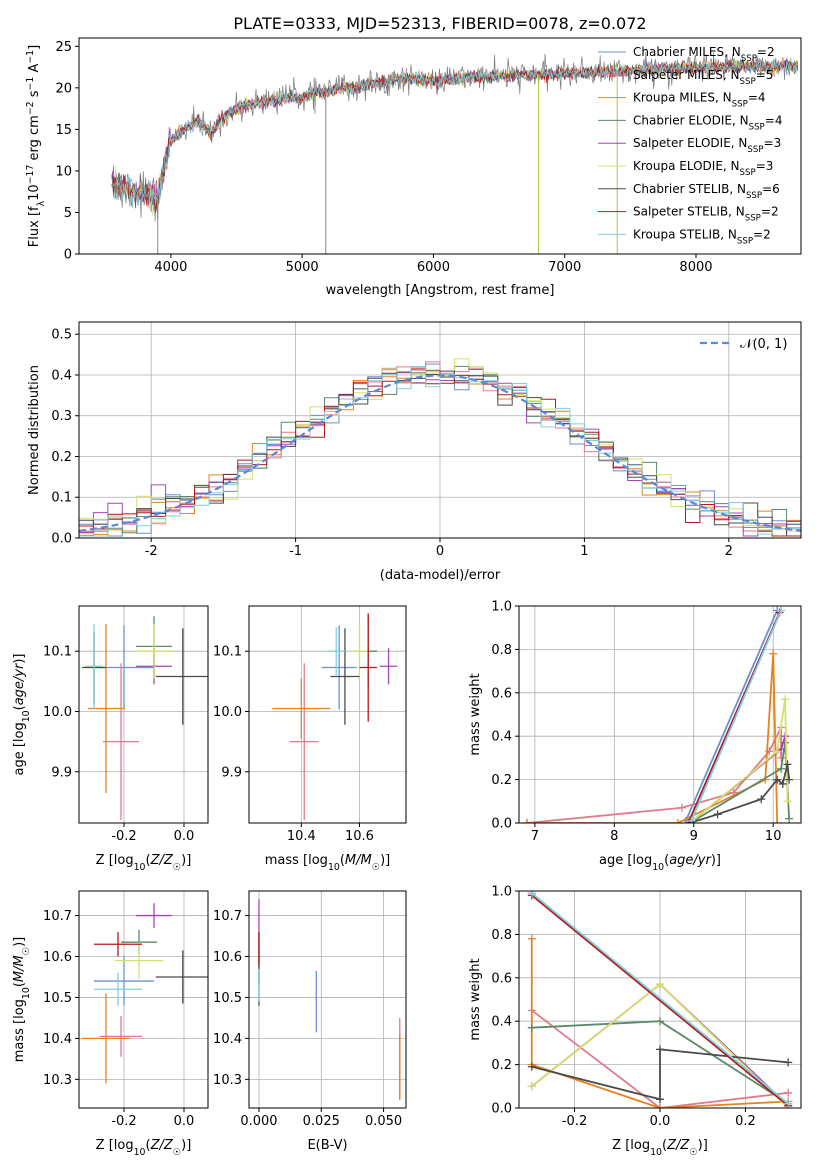 This screenshot has width=819, height=1170. I want to click on histogram-kroupa_stelib, so click(440, 451).